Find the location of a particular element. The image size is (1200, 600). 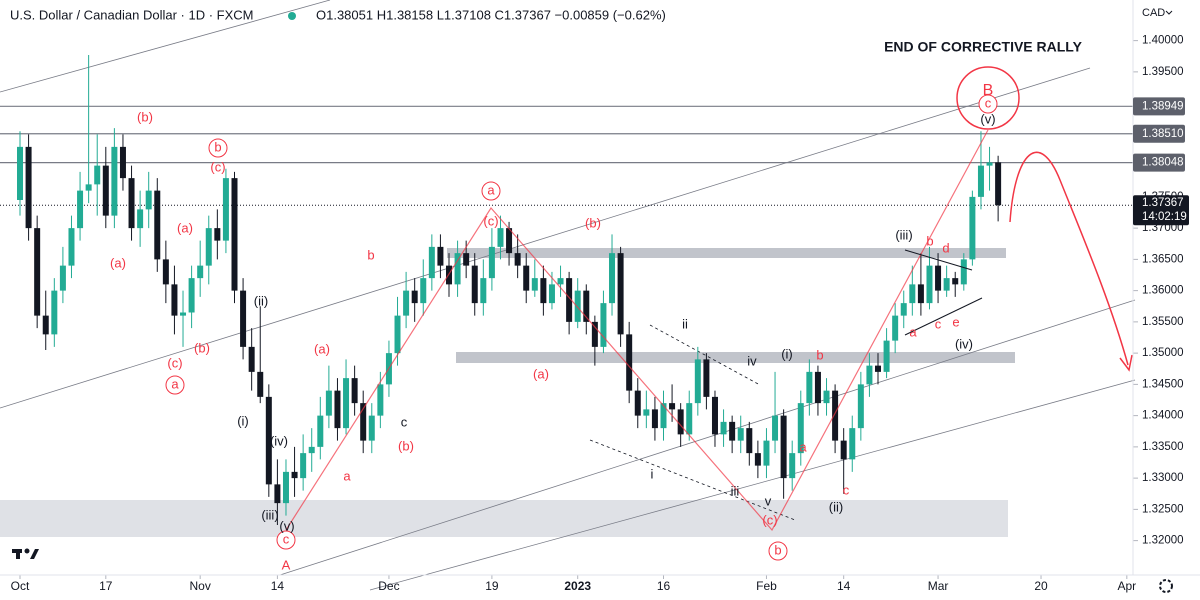

x-tick-label: Feb is located at coordinates (766, 586).